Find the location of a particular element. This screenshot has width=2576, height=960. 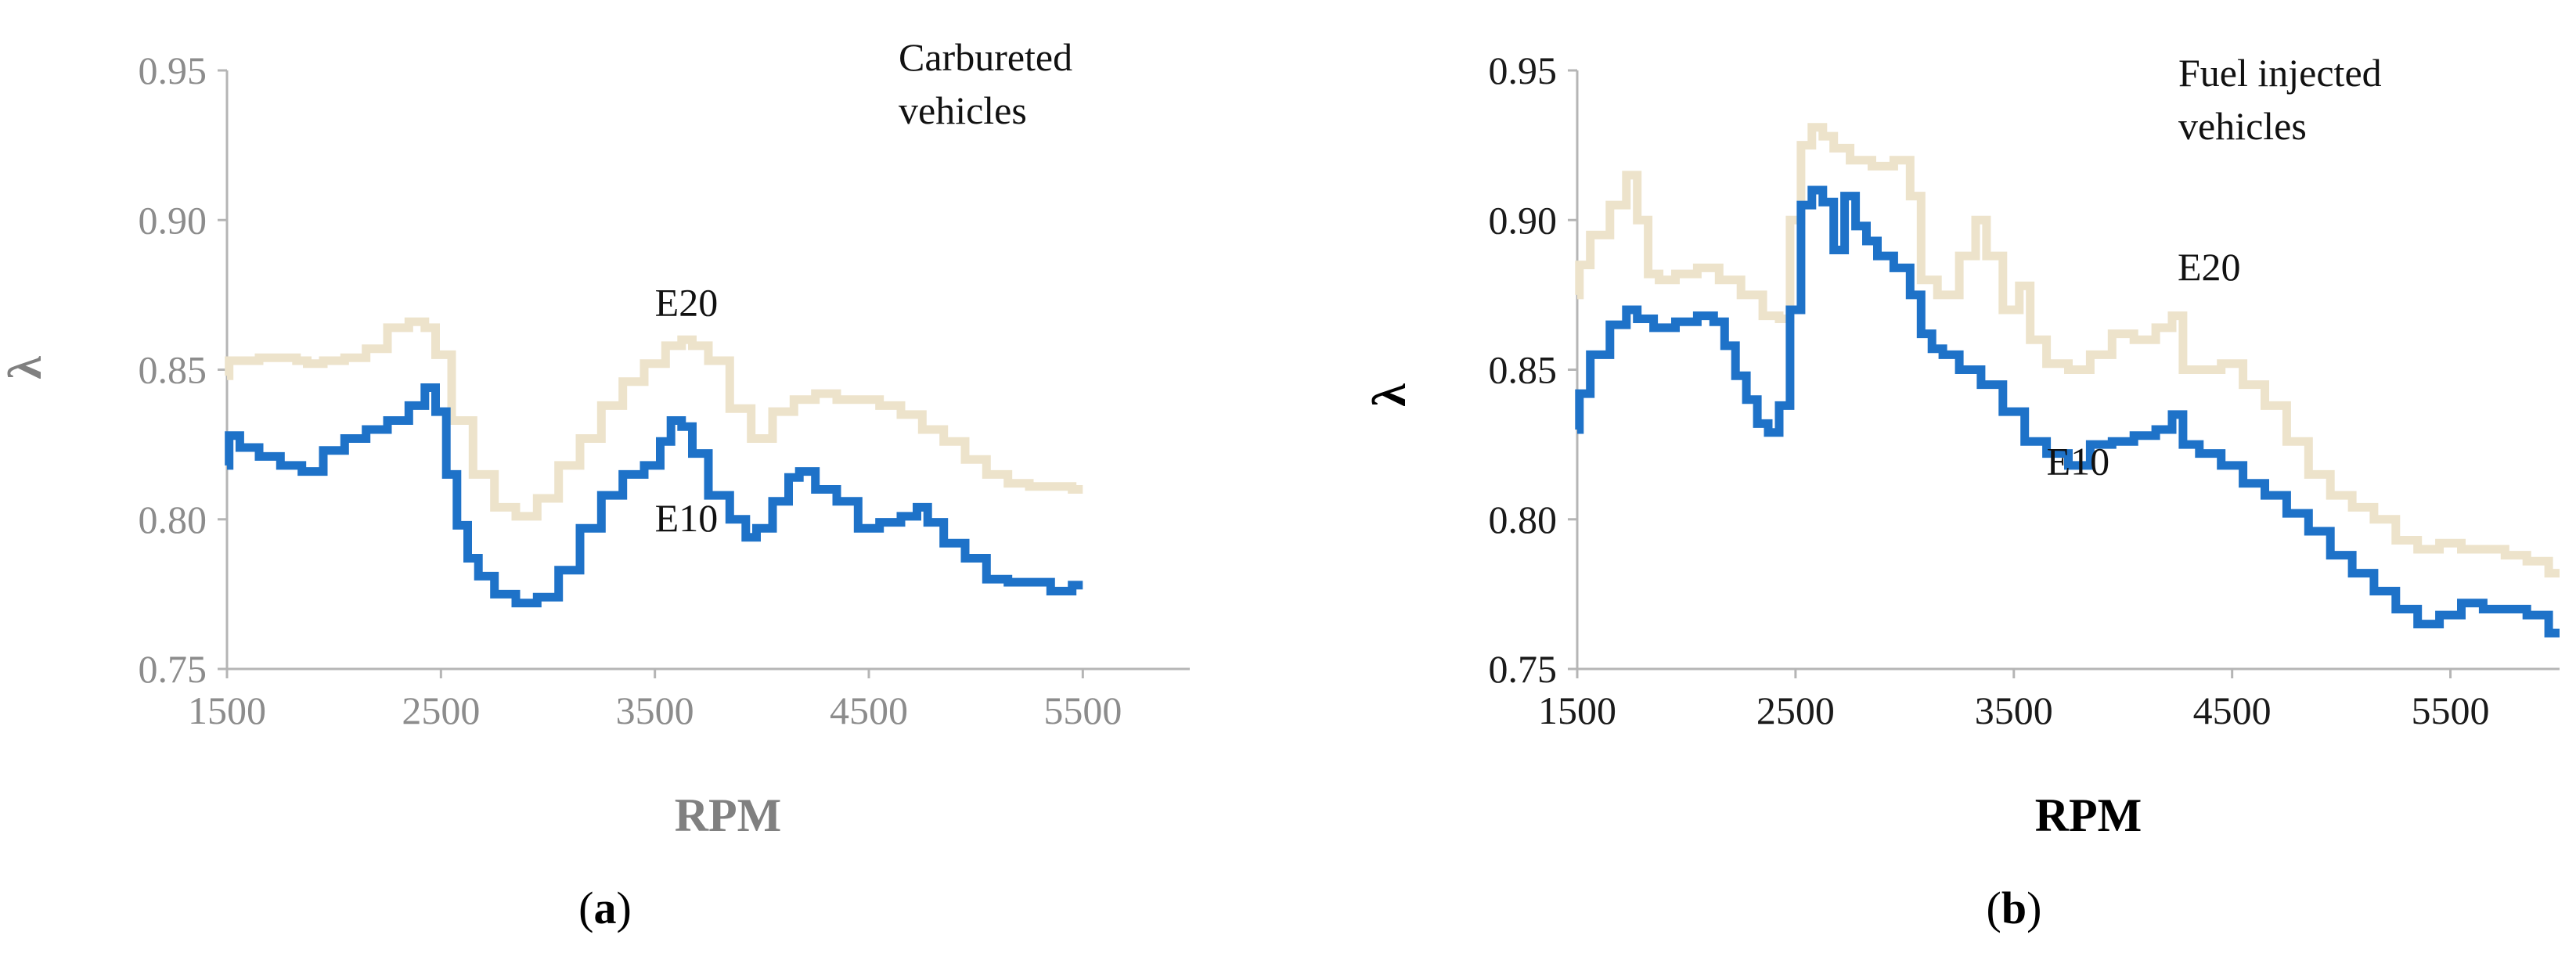

annotation-line: Fuel injected is located at coordinates (2280, 73).